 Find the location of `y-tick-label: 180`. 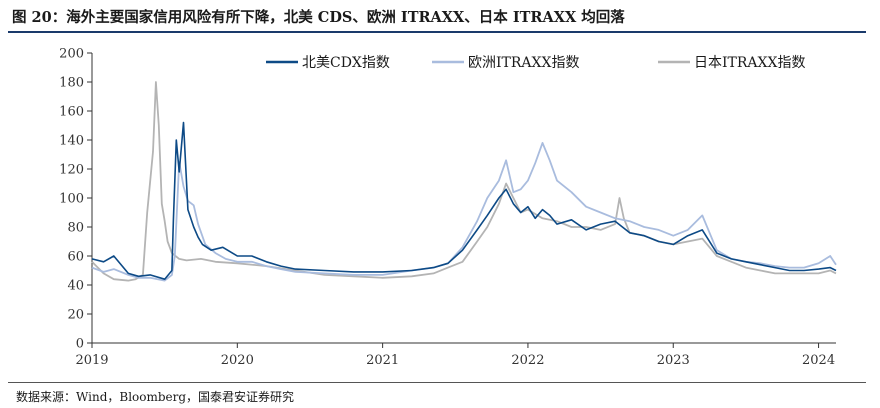

y-tick-label: 180 is located at coordinates (71, 83).